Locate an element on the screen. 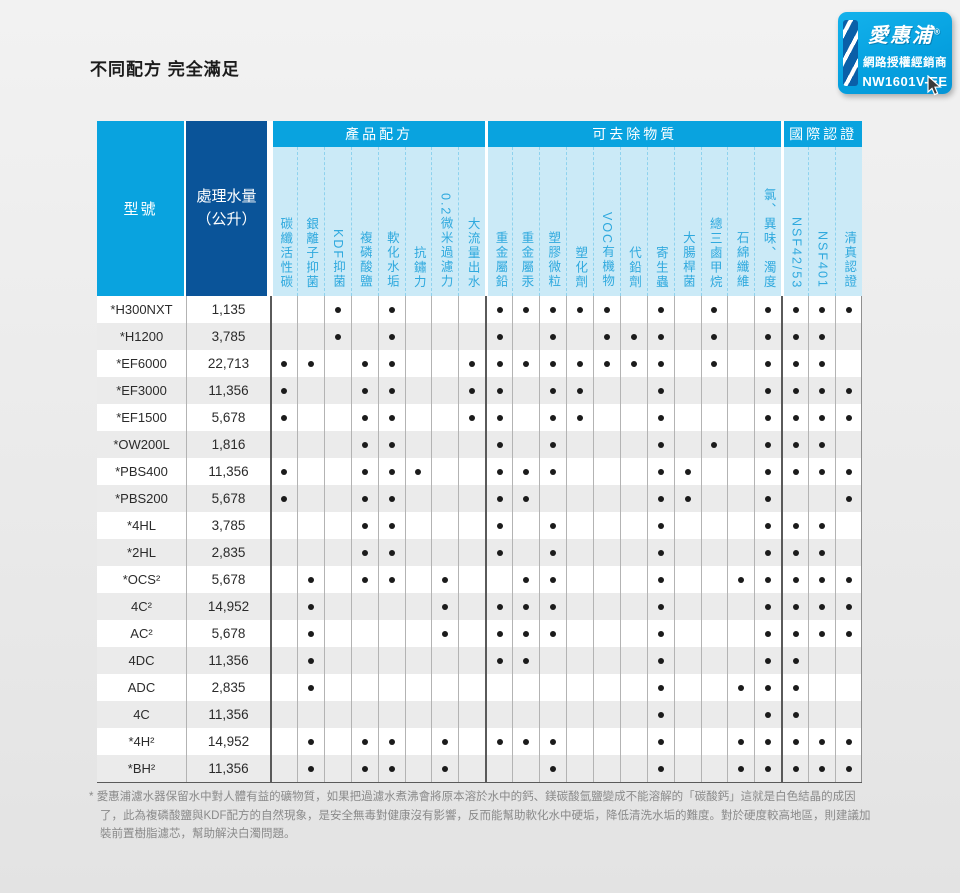  column-label: 0.2微米過濾力 is located at coordinates (445, 221).